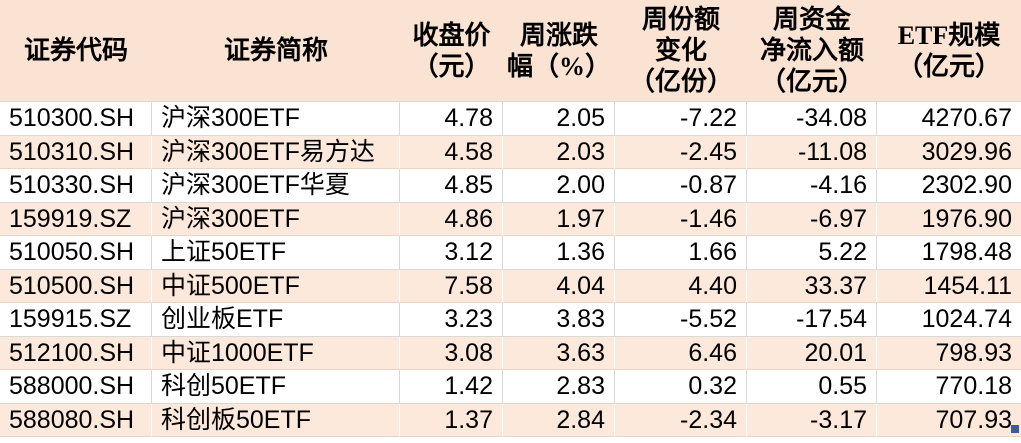  Describe the element at coordinates (681, 152) in the screenshot. I see `cell-share_change: -2.45` at that location.